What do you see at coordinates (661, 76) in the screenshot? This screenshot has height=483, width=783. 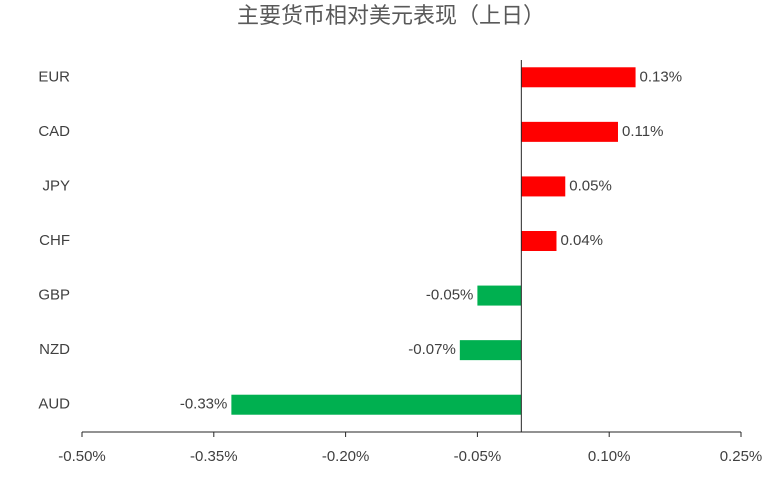 I see `value-label: 0.13%` at bounding box center [661, 76].